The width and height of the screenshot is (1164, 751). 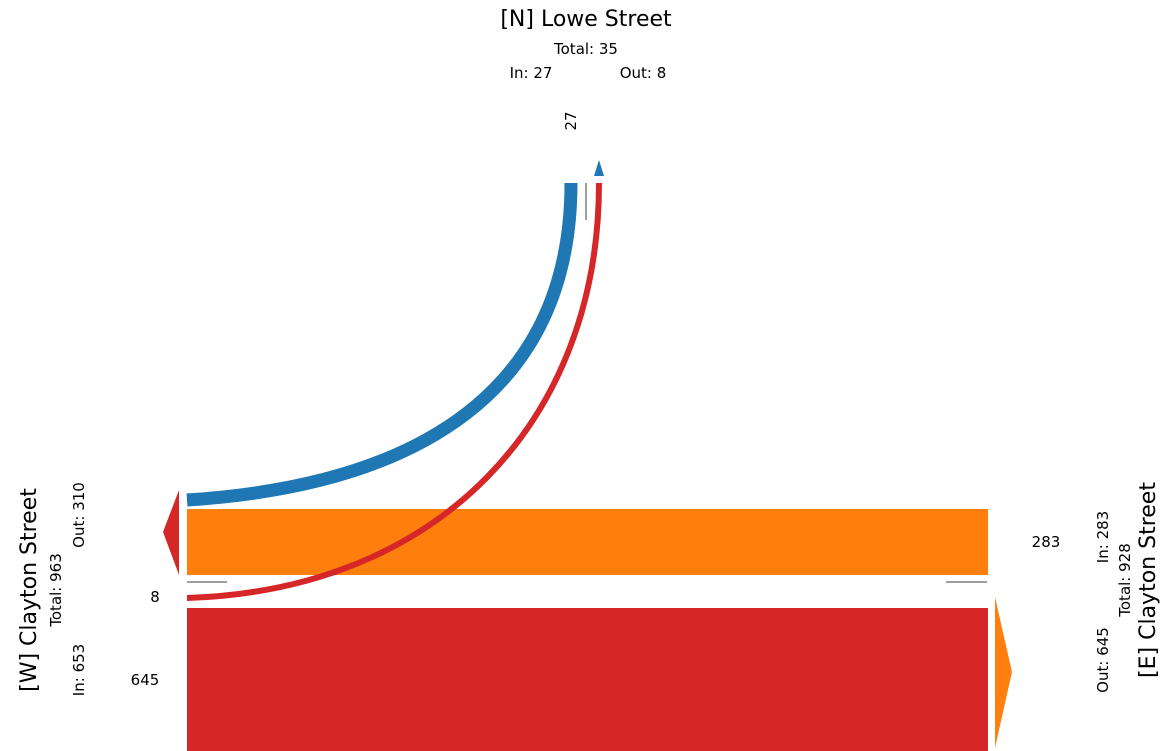 I want to click on west-out-arrow, so click(x=171, y=532).